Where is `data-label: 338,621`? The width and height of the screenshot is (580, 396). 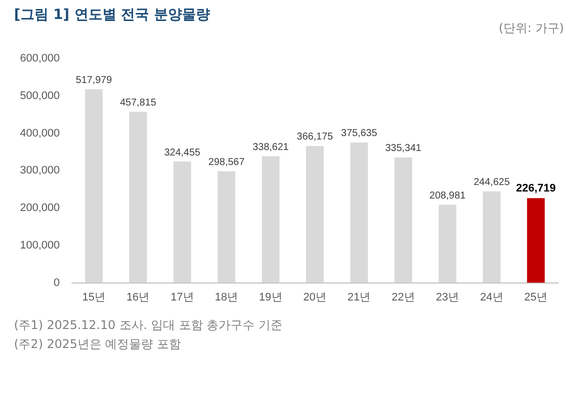 data-label: 338,621 is located at coordinates (271, 148).